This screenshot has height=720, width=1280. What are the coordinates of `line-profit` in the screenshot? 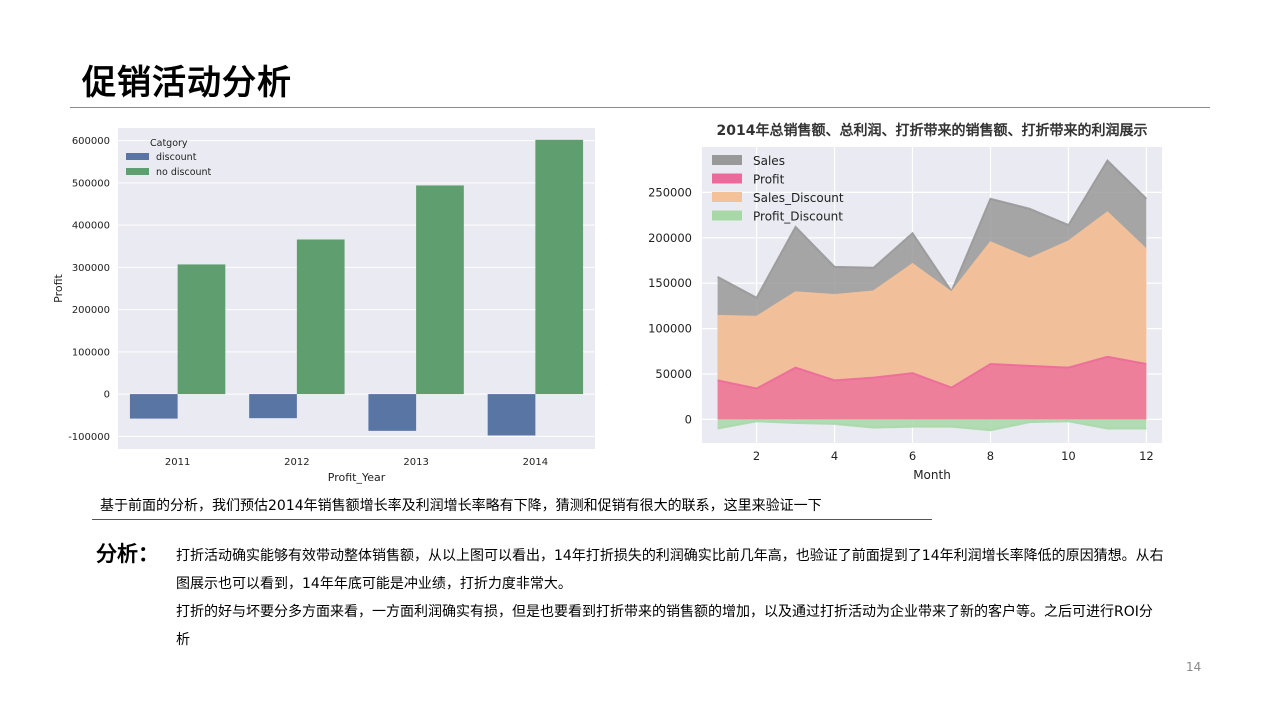 It's located at (932, 372).